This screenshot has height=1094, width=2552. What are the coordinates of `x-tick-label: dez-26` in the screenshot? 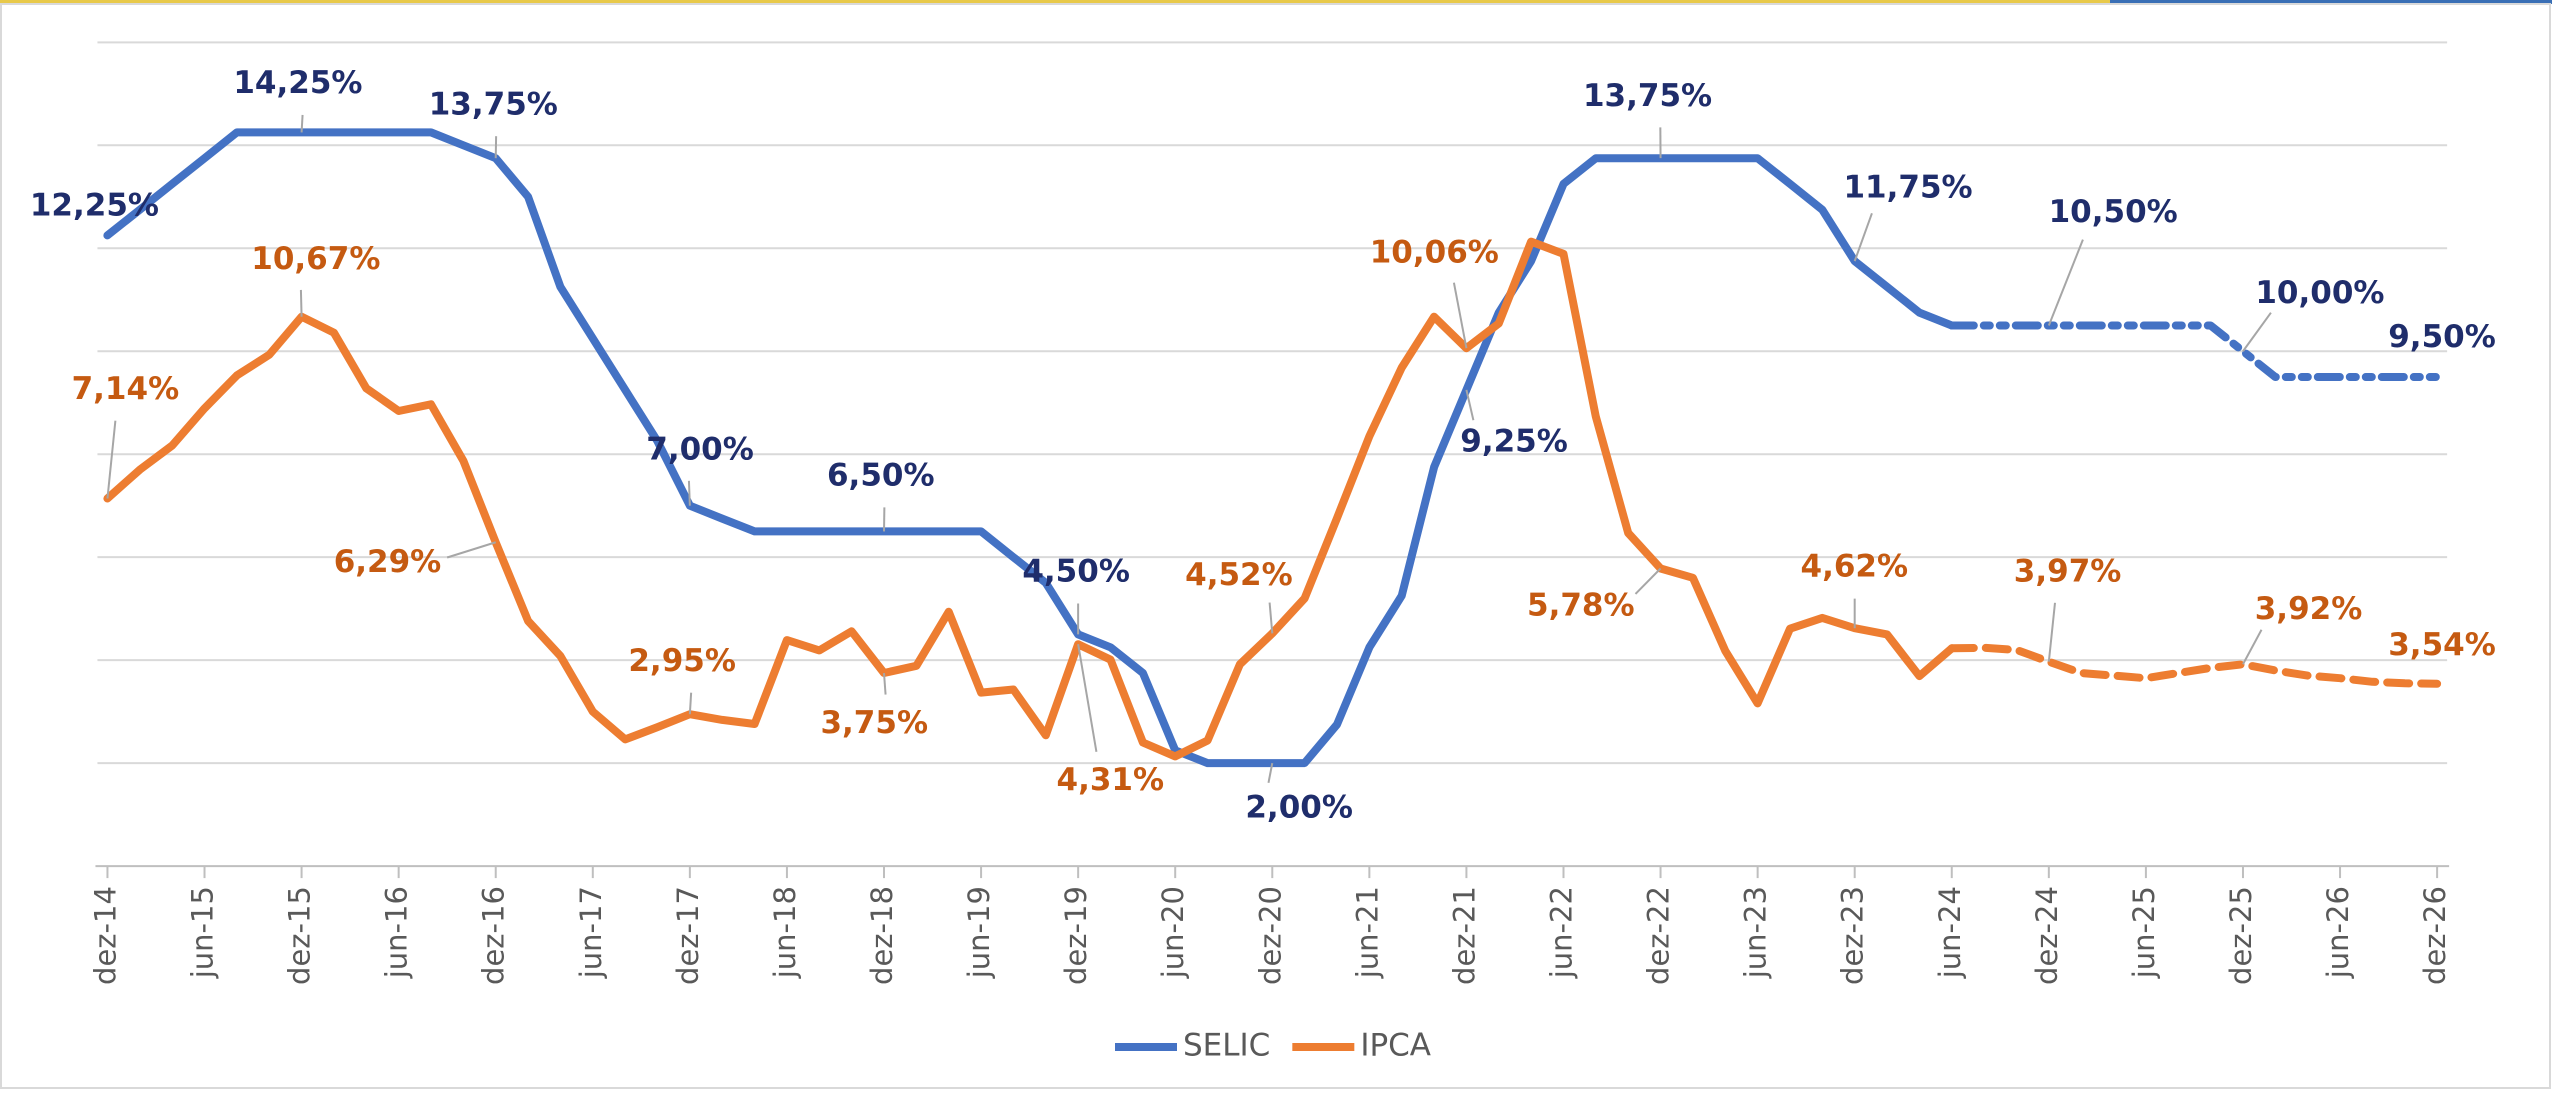 It's located at (2435, 935).